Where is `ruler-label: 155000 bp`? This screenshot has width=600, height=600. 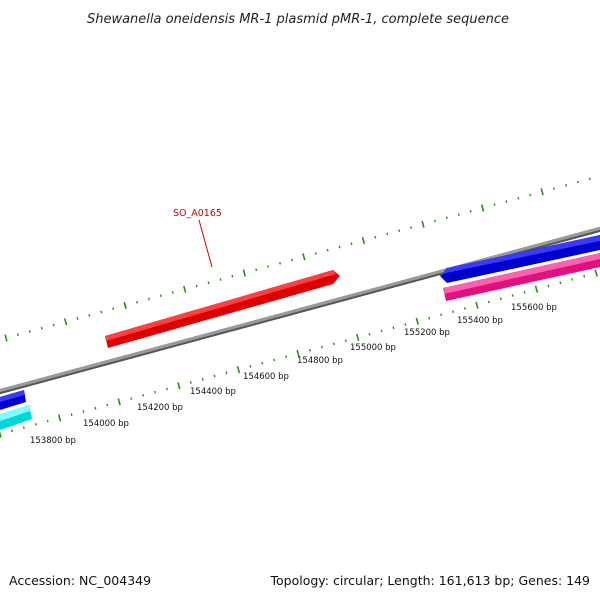 ruler-label: 155000 bp is located at coordinates (373, 348).